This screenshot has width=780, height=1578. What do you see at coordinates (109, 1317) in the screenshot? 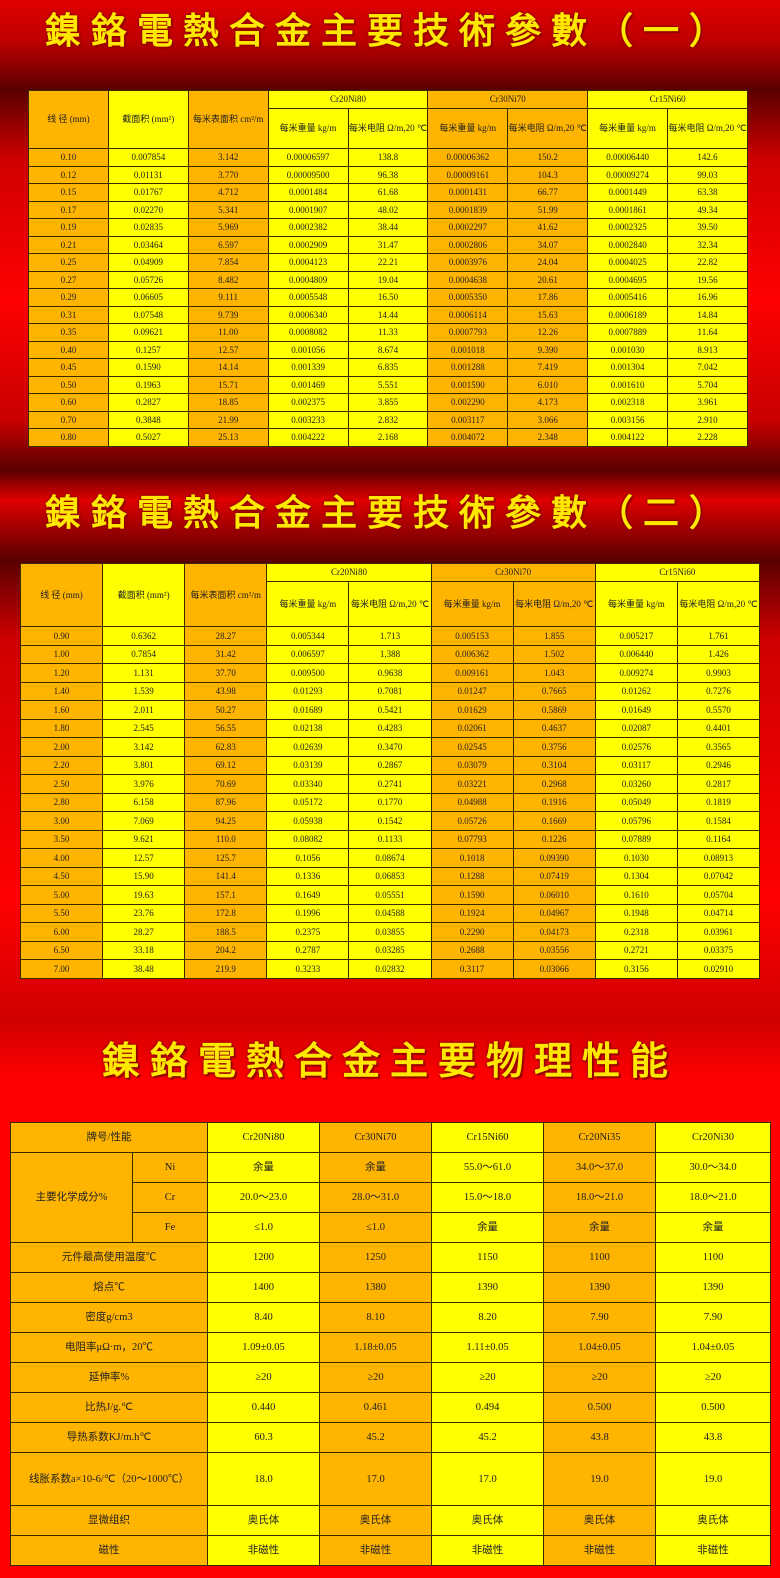
I see `property-label: 密度g/cm3` at bounding box center [109, 1317].